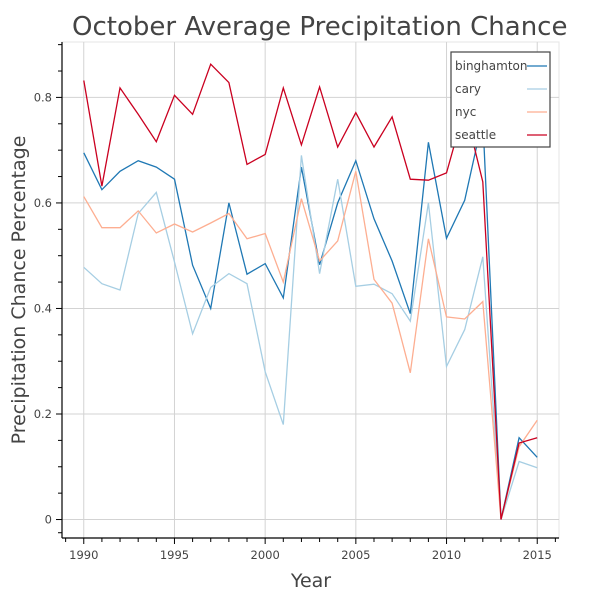 Image resolution: width=600 pixels, height=600 pixels. I want to click on x-tick-label: 1995, so click(174, 555).